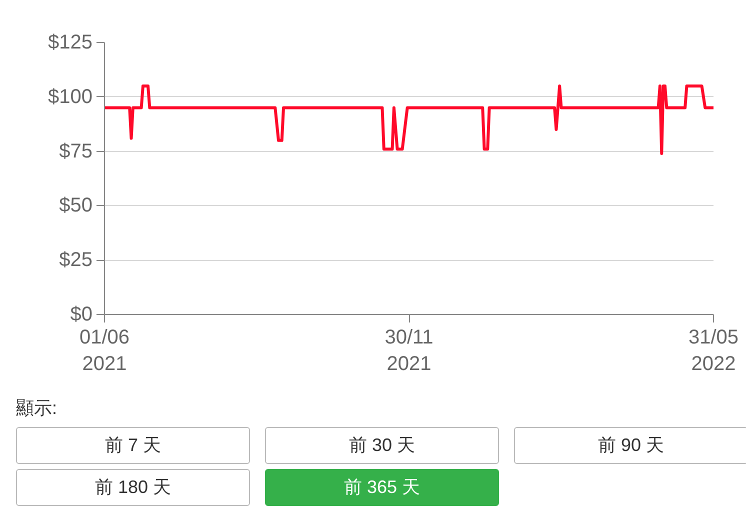 The image size is (746, 516). What do you see at coordinates (70, 97) in the screenshot?
I see `y-tick-label: $100` at bounding box center [70, 97].